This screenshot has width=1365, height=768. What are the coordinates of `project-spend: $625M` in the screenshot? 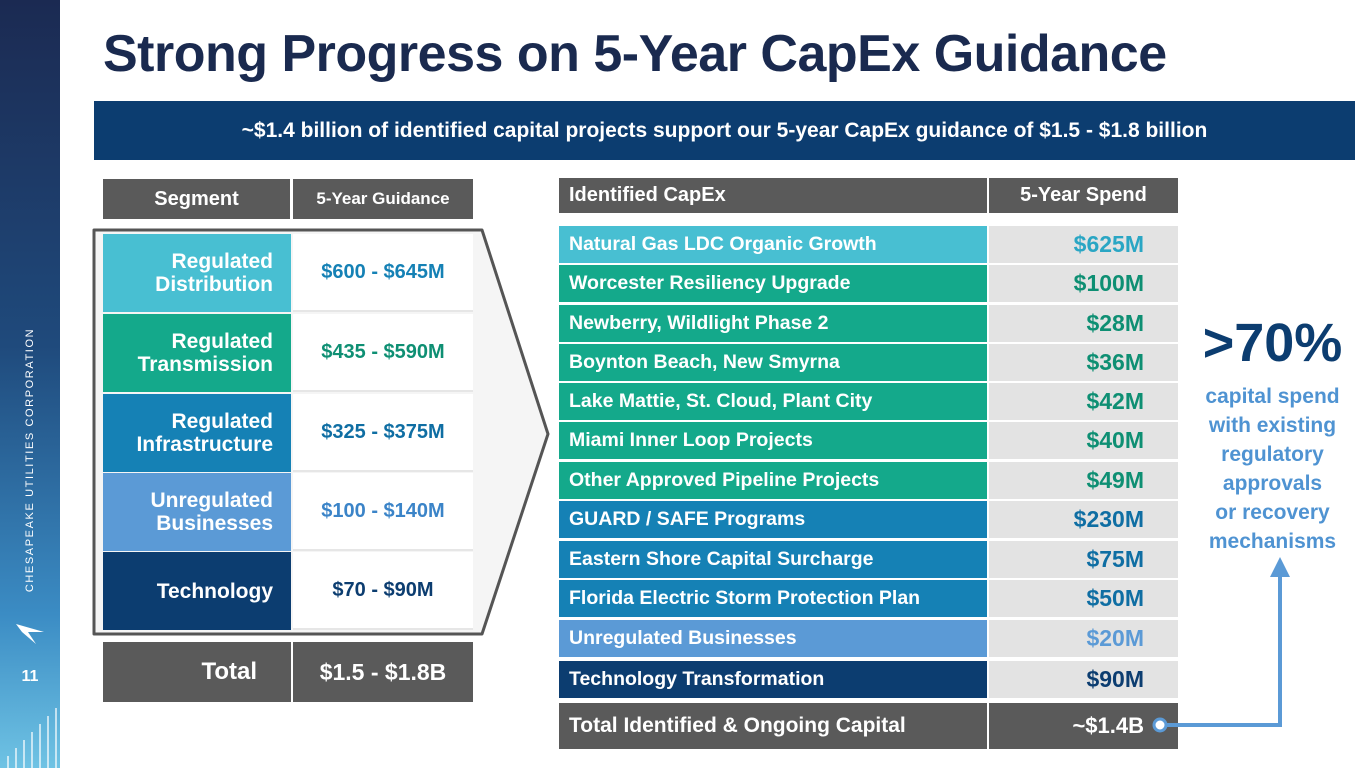 It's located at (1083, 244).